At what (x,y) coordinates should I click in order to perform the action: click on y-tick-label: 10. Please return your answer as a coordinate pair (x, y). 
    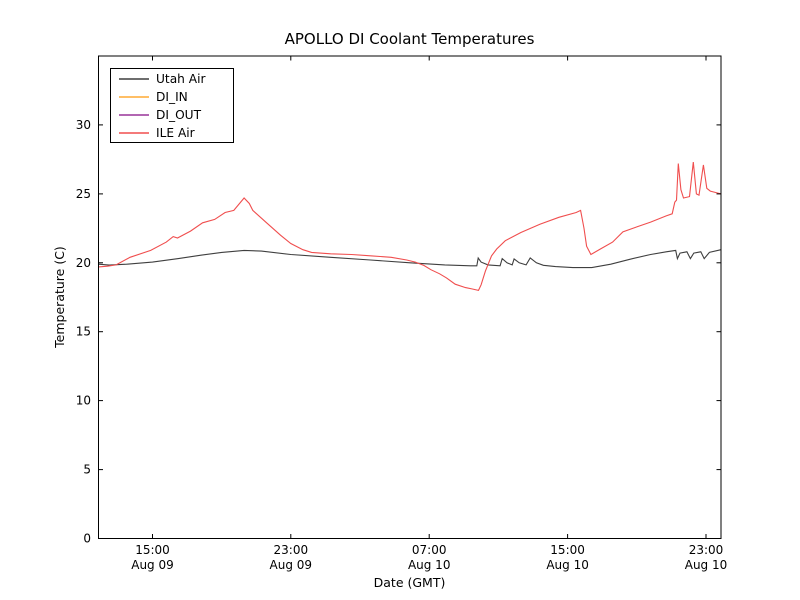
    Looking at the image, I should click on (83, 401).